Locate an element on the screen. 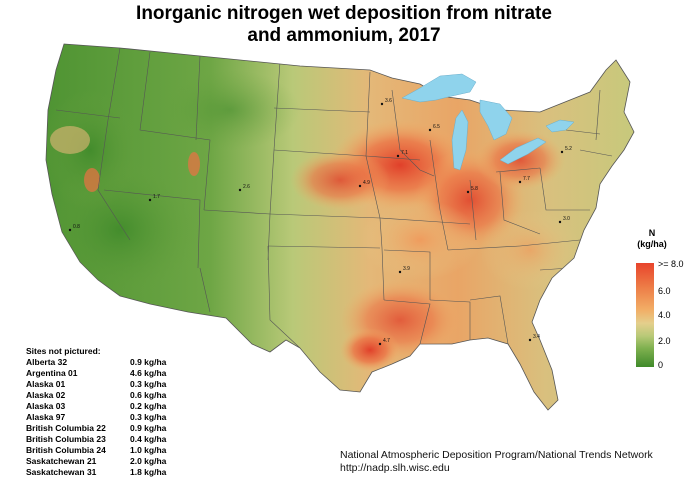  site-name: British Columbia 23 is located at coordinates (66, 439).